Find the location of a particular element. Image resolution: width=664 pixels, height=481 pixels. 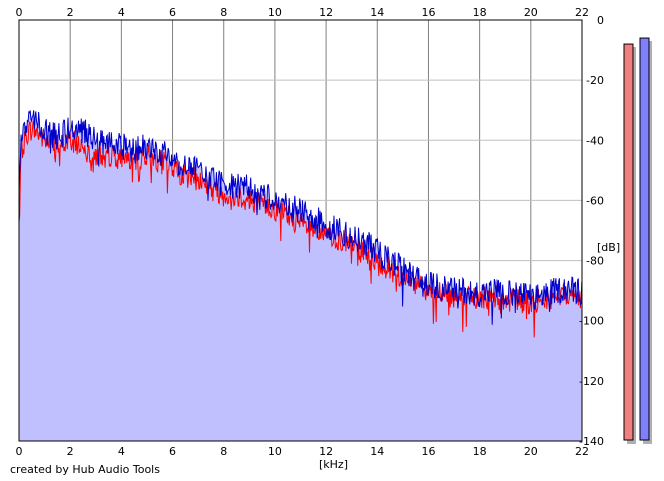

y-axis-right: 0 -20 -40 -60 -80 -100 -120 -140 is located at coordinates (591, 231).